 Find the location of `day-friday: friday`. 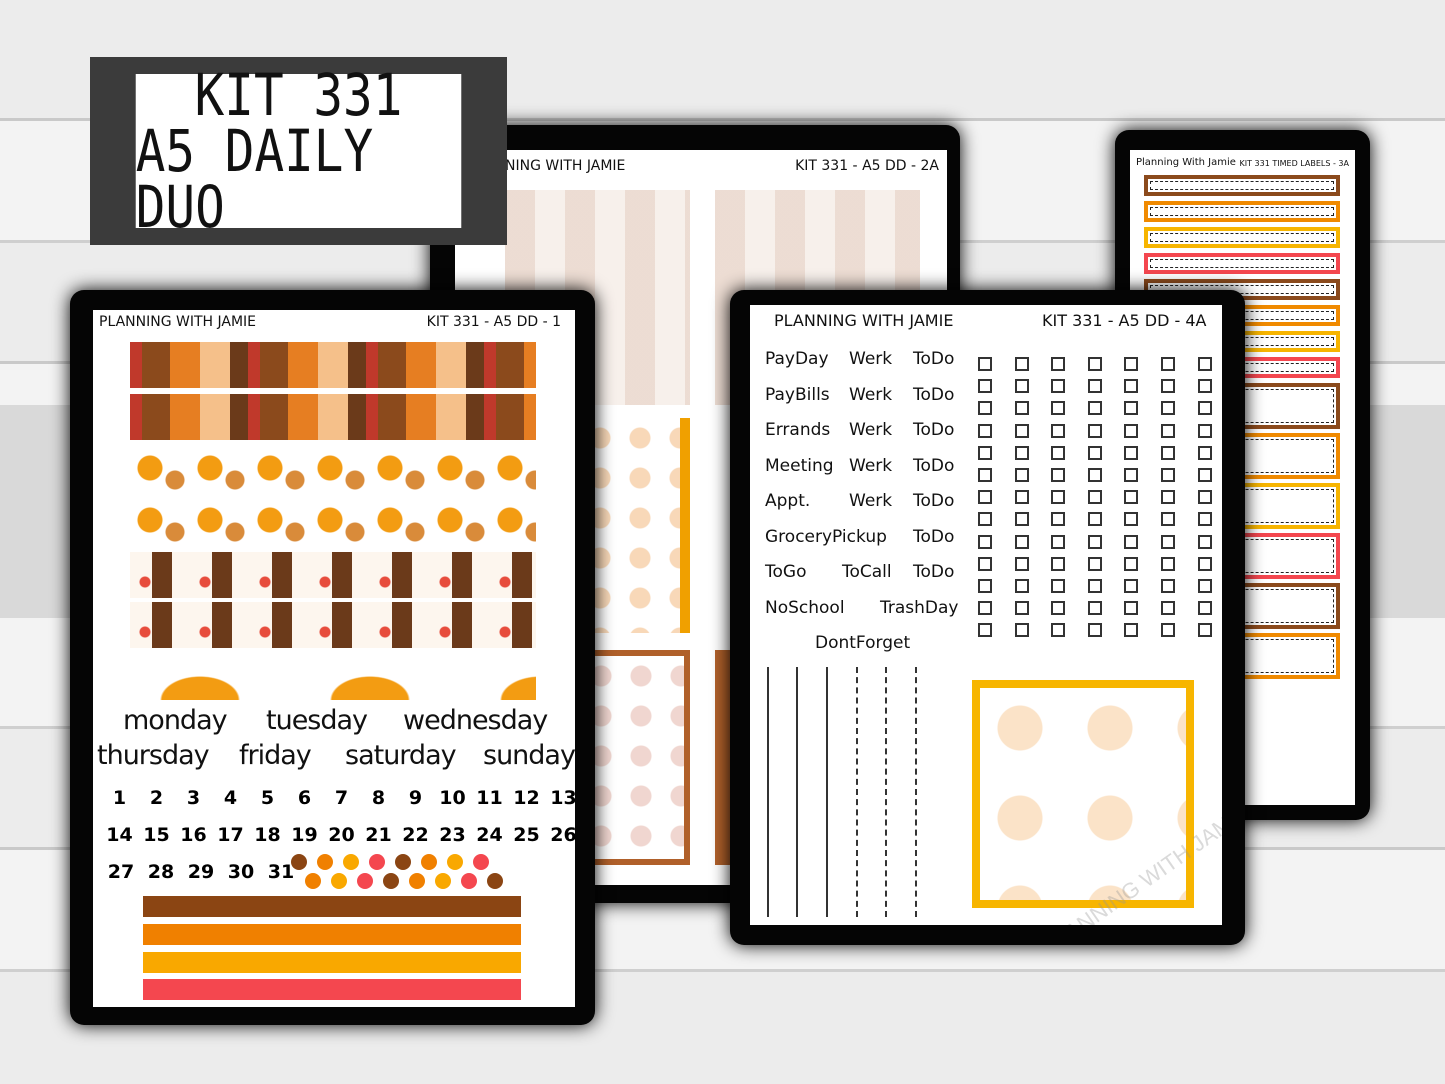

day-friday: friday is located at coordinates (275, 755).